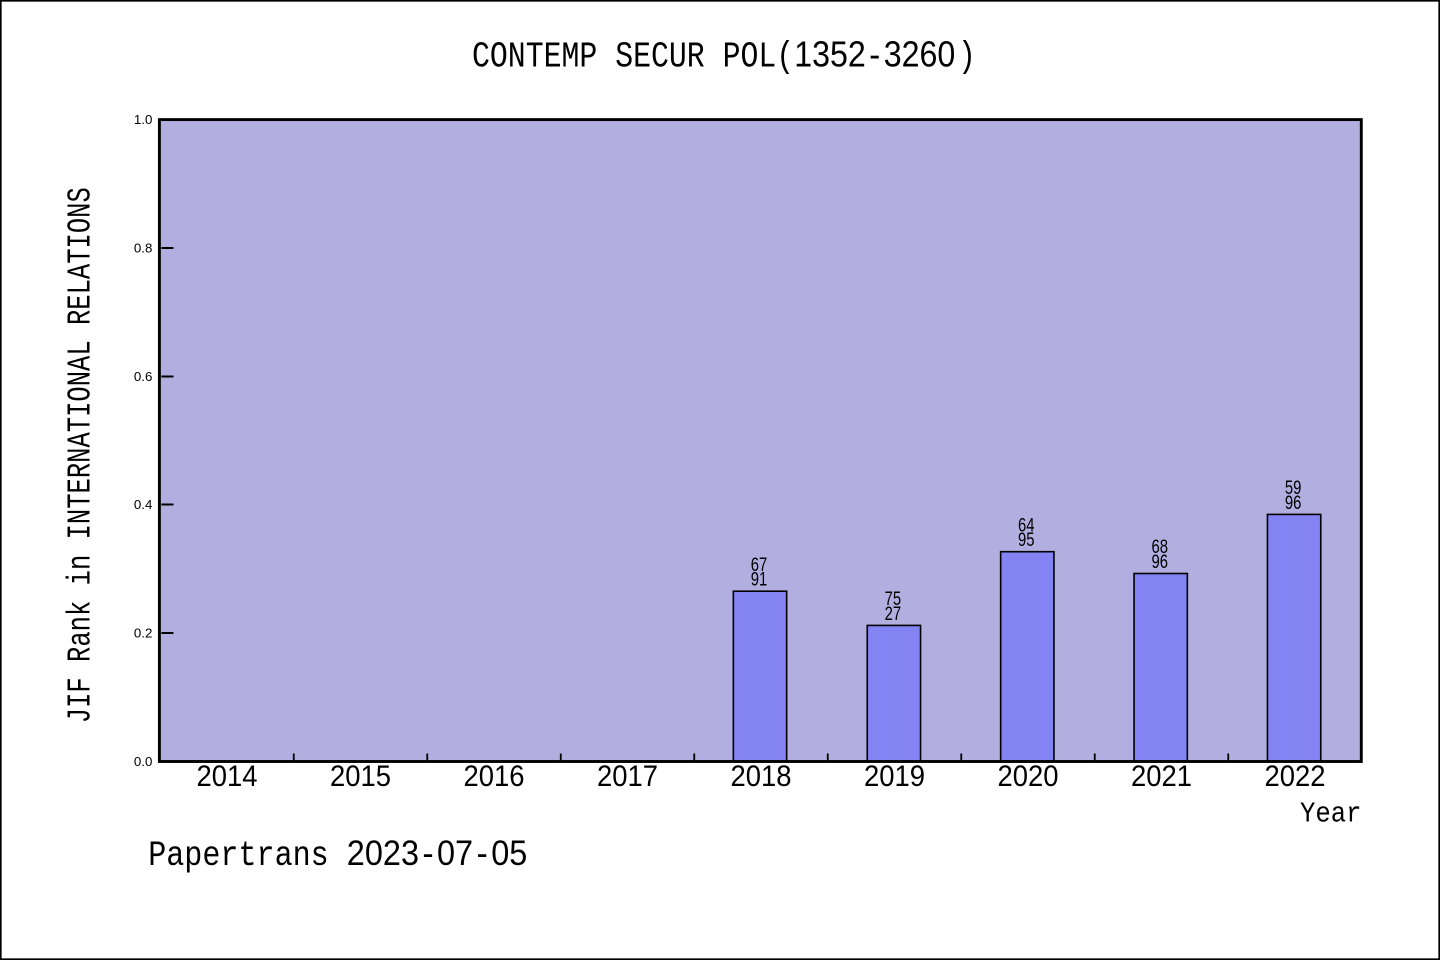 The height and width of the screenshot is (960, 1440). Describe the element at coordinates (227, 776) in the screenshot. I see `svg-text: 2014` at that location.